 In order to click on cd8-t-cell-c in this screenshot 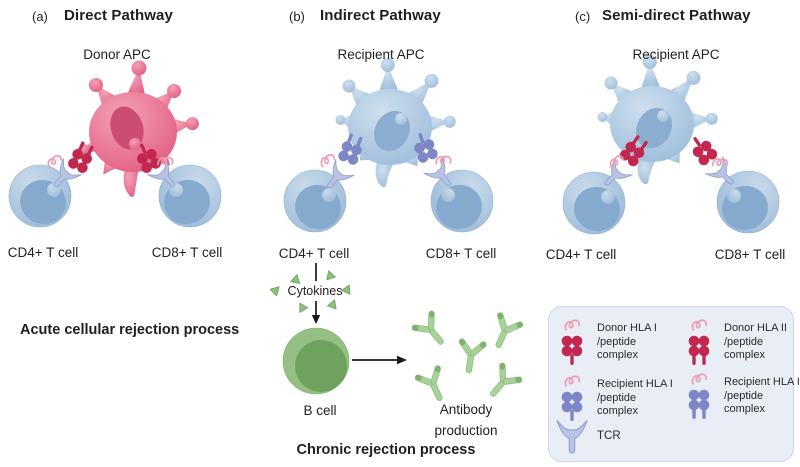, I will do `click(747, 204)`.